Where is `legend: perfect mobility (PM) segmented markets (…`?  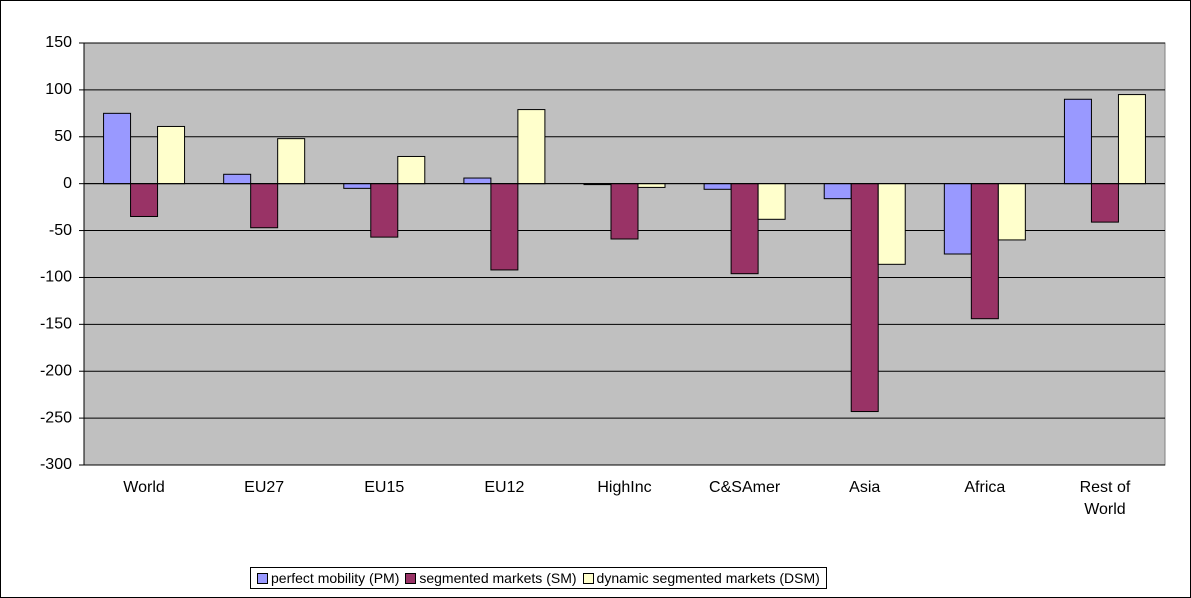 legend: perfect mobility (PM) segmented markets (… is located at coordinates (538, 578).